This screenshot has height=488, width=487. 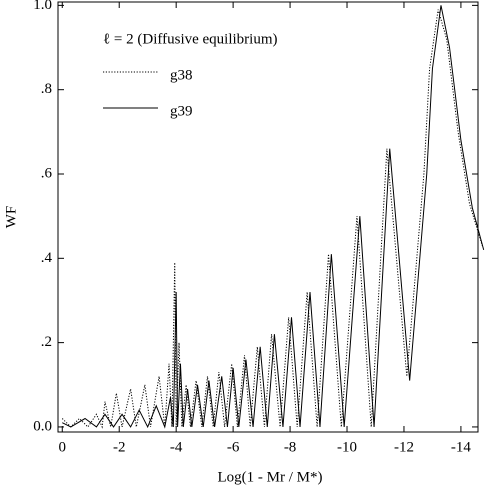 I want to click on x-tick-label: -2, so click(x=119, y=447).